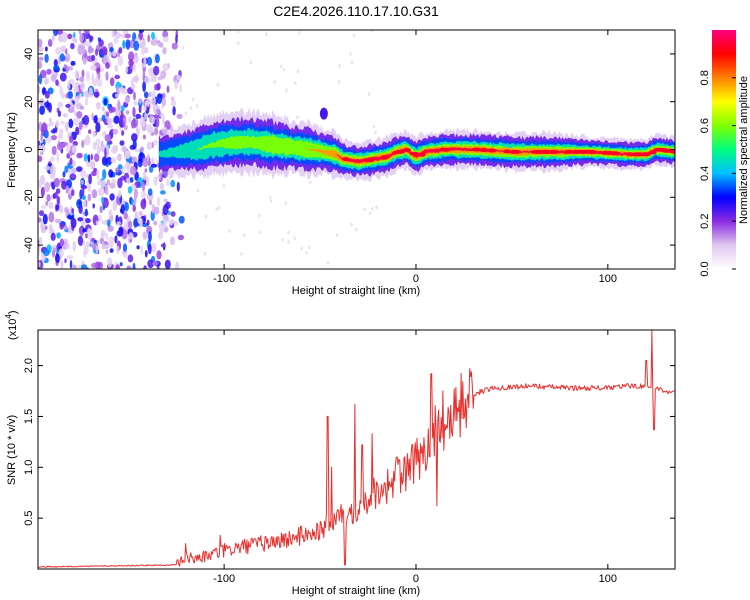  Describe the element at coordinates (705, 221) in the screenshot. I see `colorbar-tick-label: 0.2` at that location.